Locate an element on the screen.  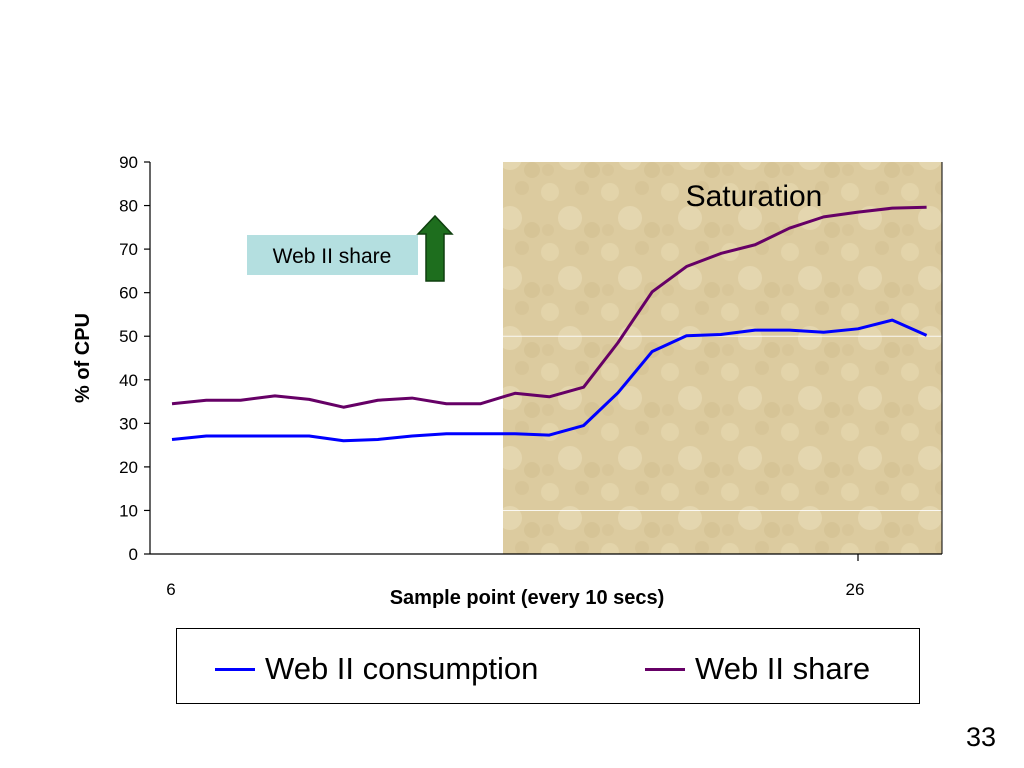
y-tick-label: 50 is located at coordinates (128, 336).